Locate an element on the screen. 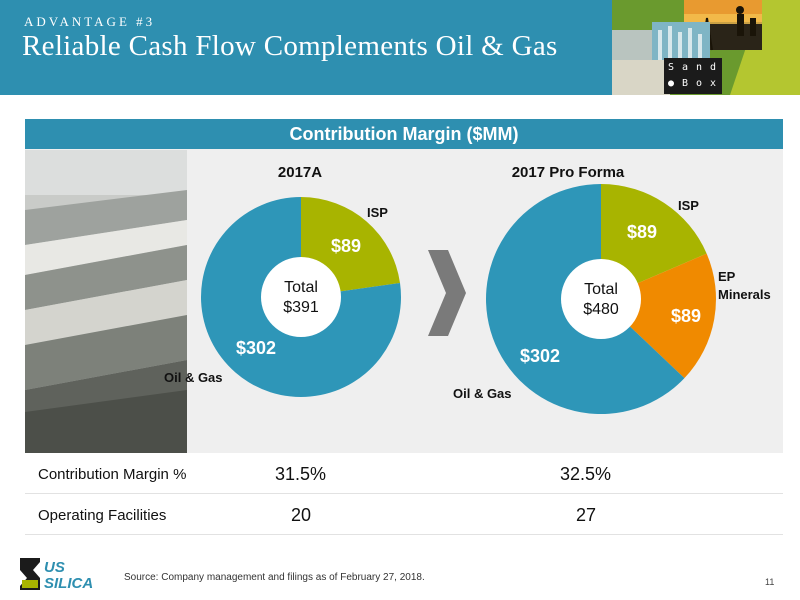 Image resolution: width=800 pixels, height=600 pixels. data-label-isp-2017a: $89 is located at coordinates (346, 246).